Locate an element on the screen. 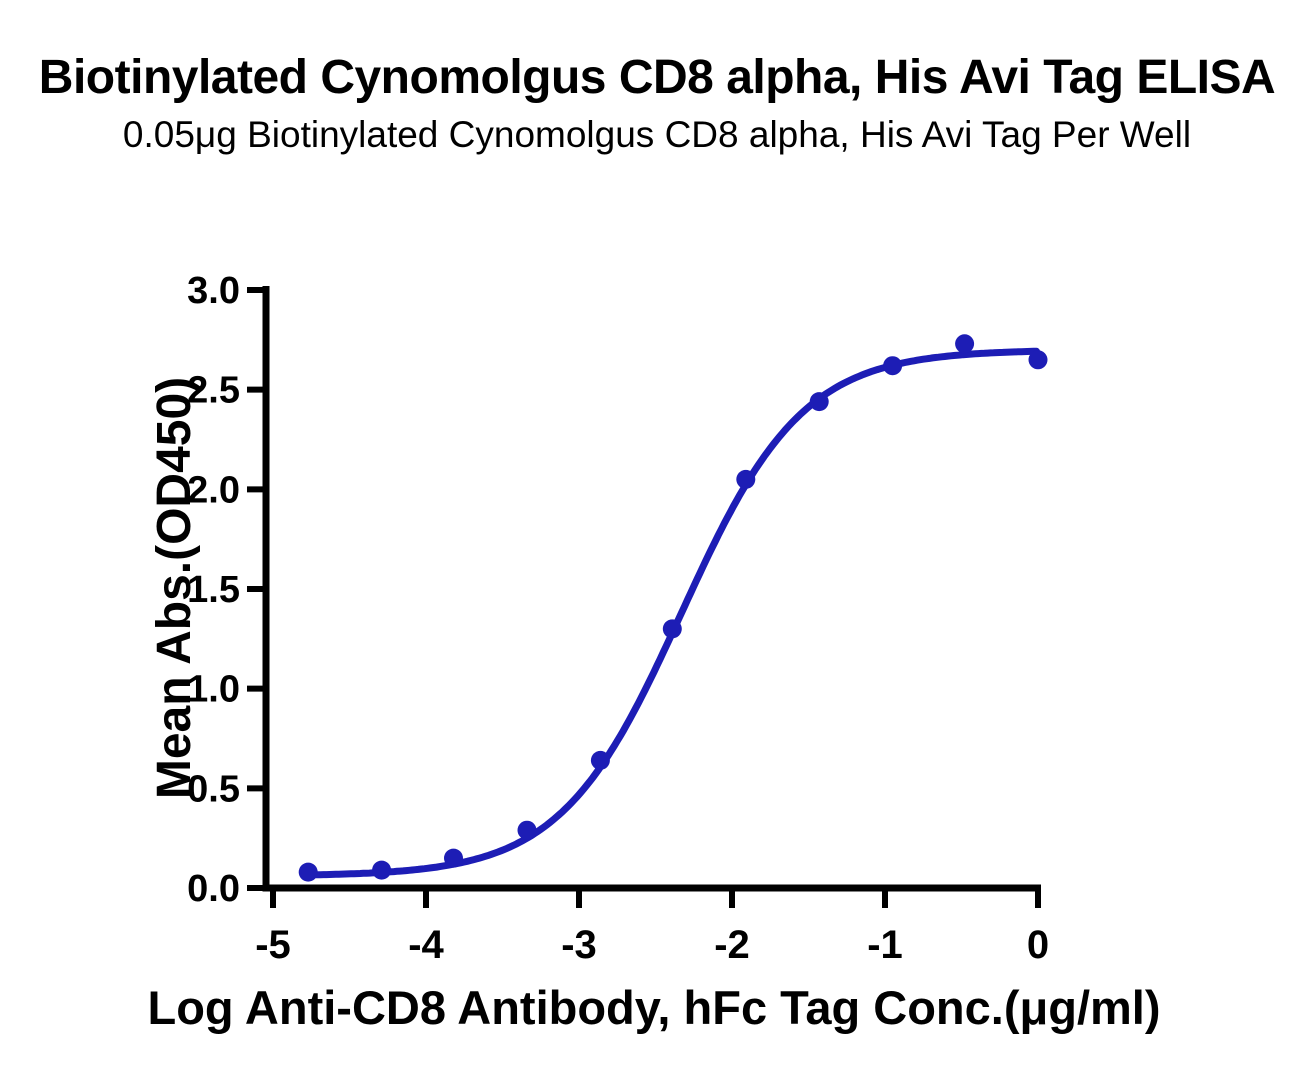  y-tick-label: 2.5 is located at coordinates (213, 391).